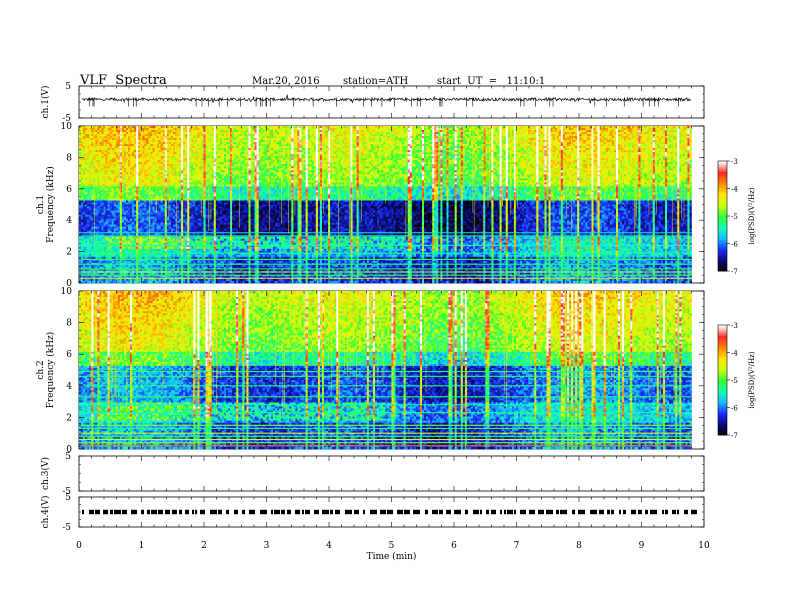 This screenshot has width=792, height=612. I want to click on x-tick-label: 5, so click(392, 546).